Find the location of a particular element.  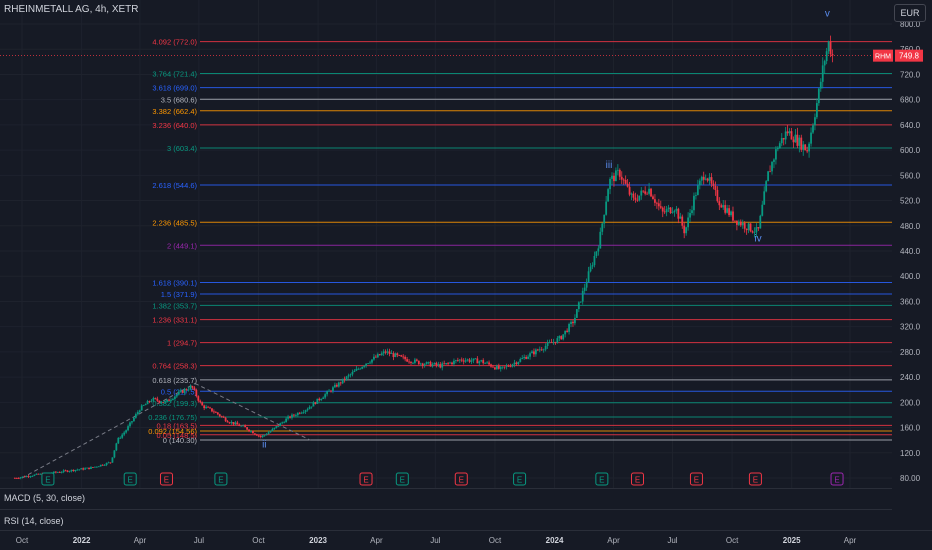

macd-pane-separator is located at coordinates (446, 488).